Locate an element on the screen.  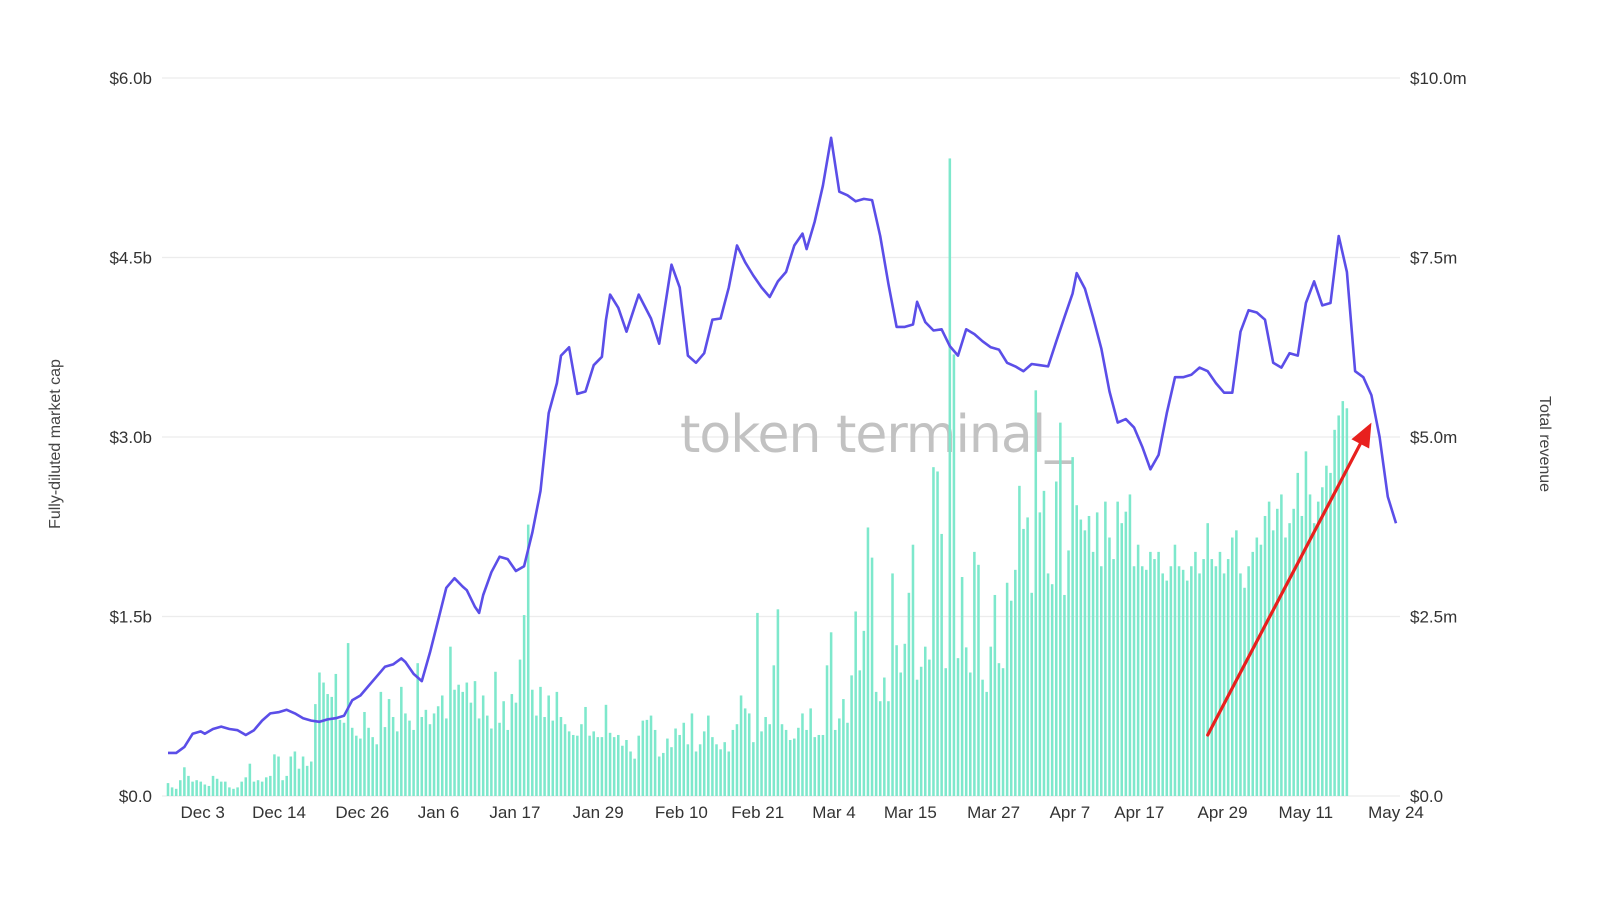
watermark-logo: token terminal_ is located at coordinates (876, 435).